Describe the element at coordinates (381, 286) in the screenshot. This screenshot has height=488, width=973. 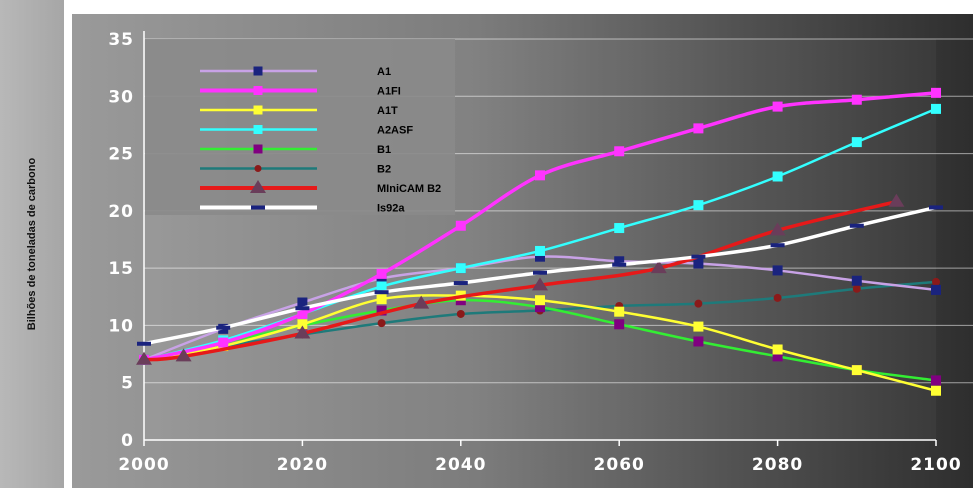
I see `point-a2asf-2030` at that location.